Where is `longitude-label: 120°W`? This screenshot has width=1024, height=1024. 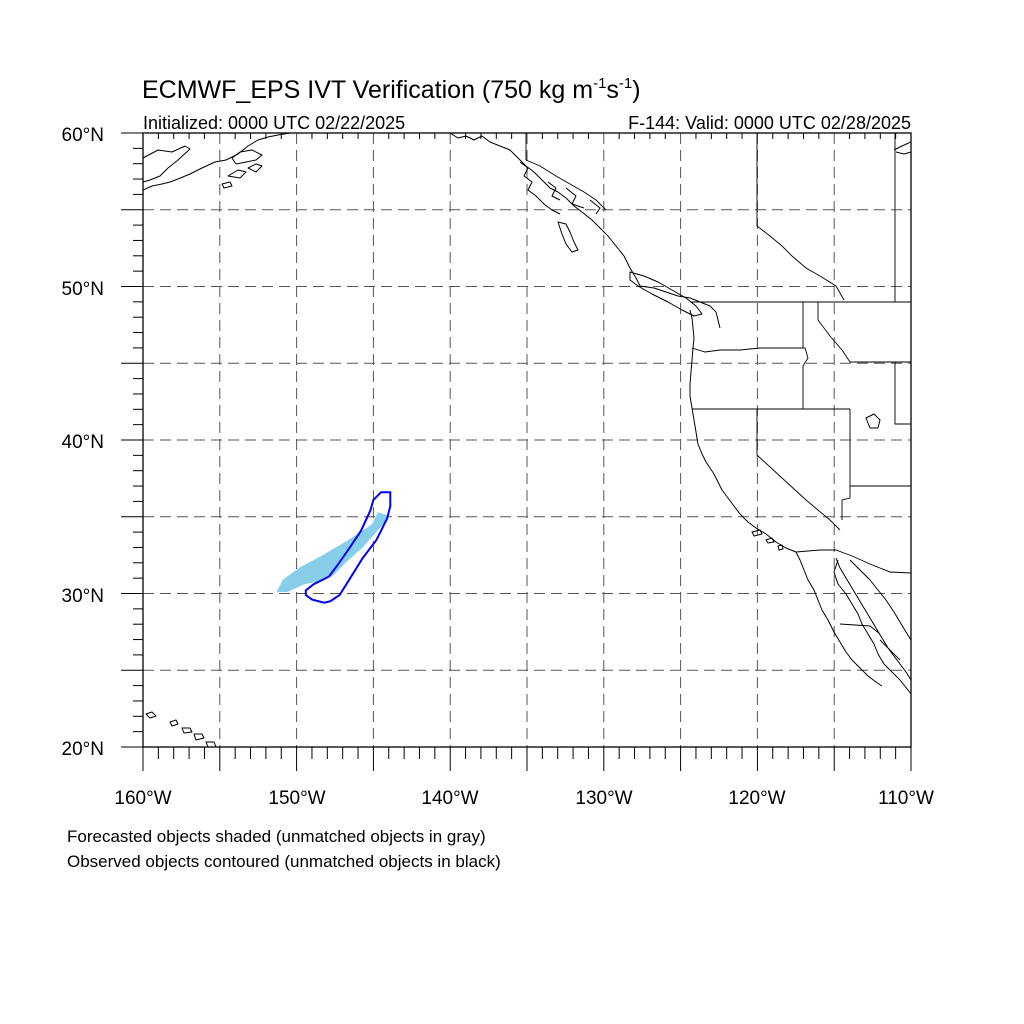 longitude-label: 120°W is located at coordinates (756, 798).